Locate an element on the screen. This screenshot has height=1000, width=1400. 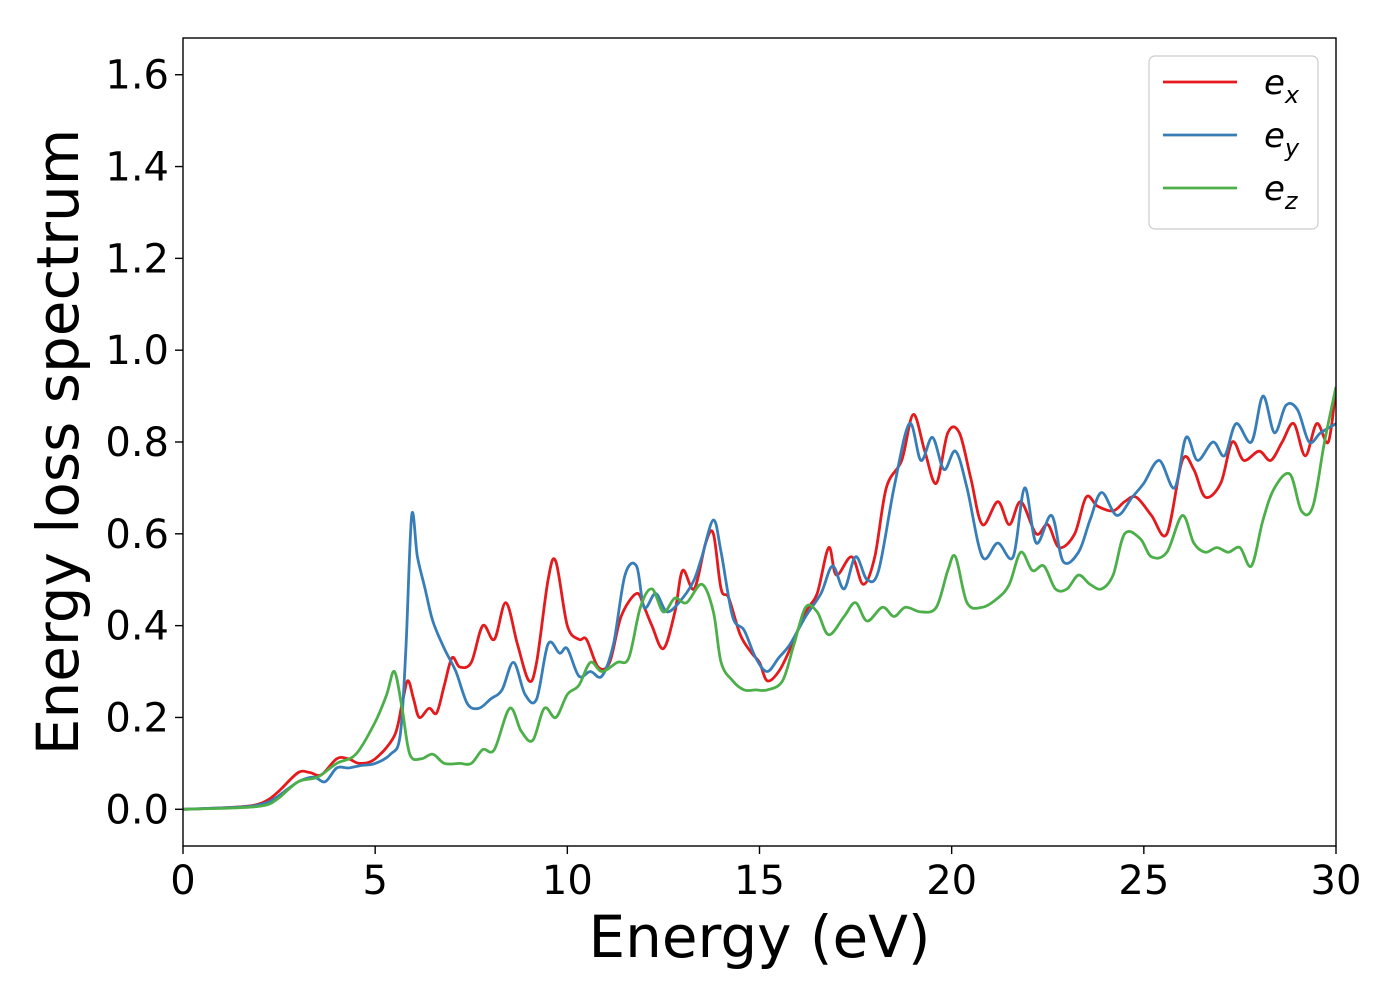
y-tick-label: 0.8 is located at coordinates (137, 443).